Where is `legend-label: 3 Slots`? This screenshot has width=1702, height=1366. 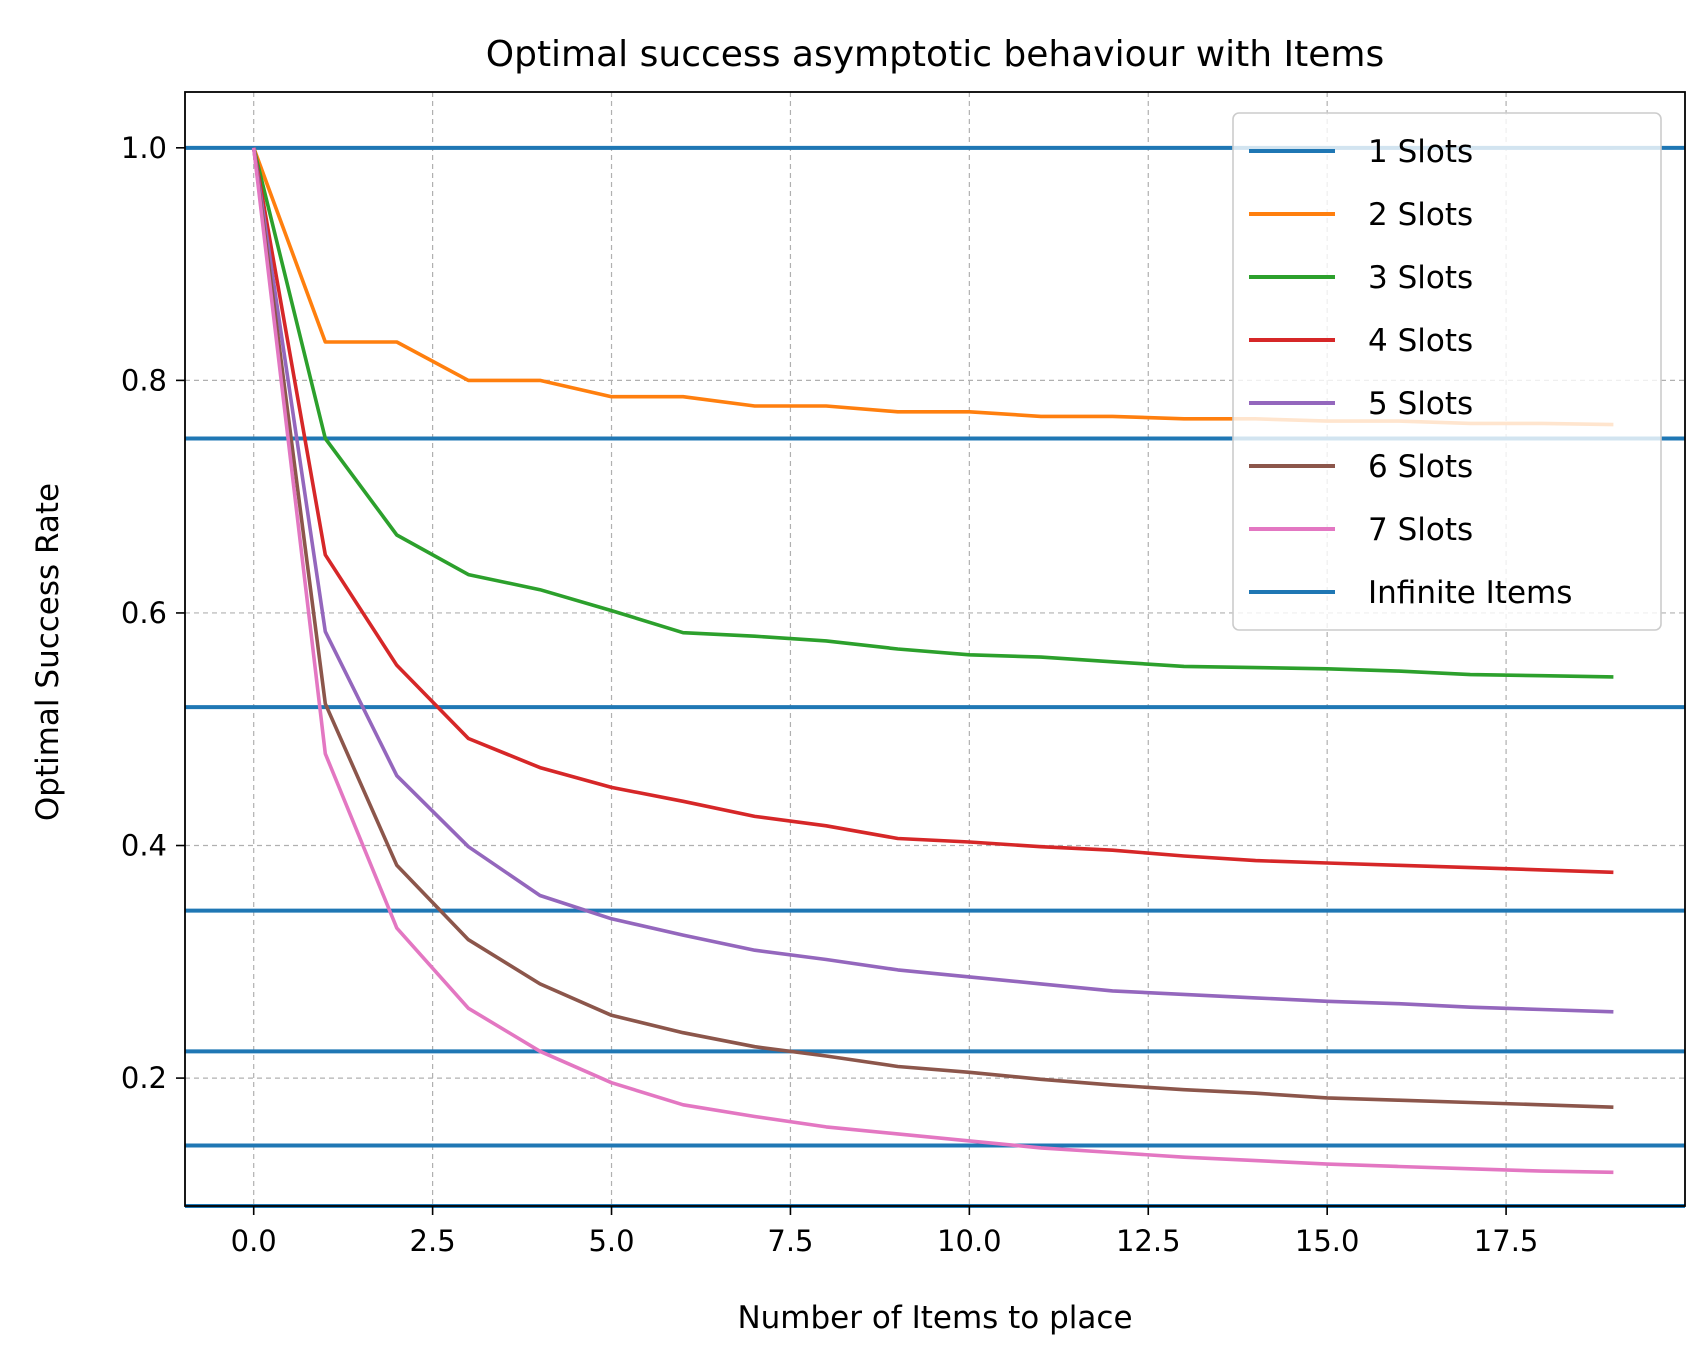
legend-label: 3 Slots is located at coordinates (1420, 278).